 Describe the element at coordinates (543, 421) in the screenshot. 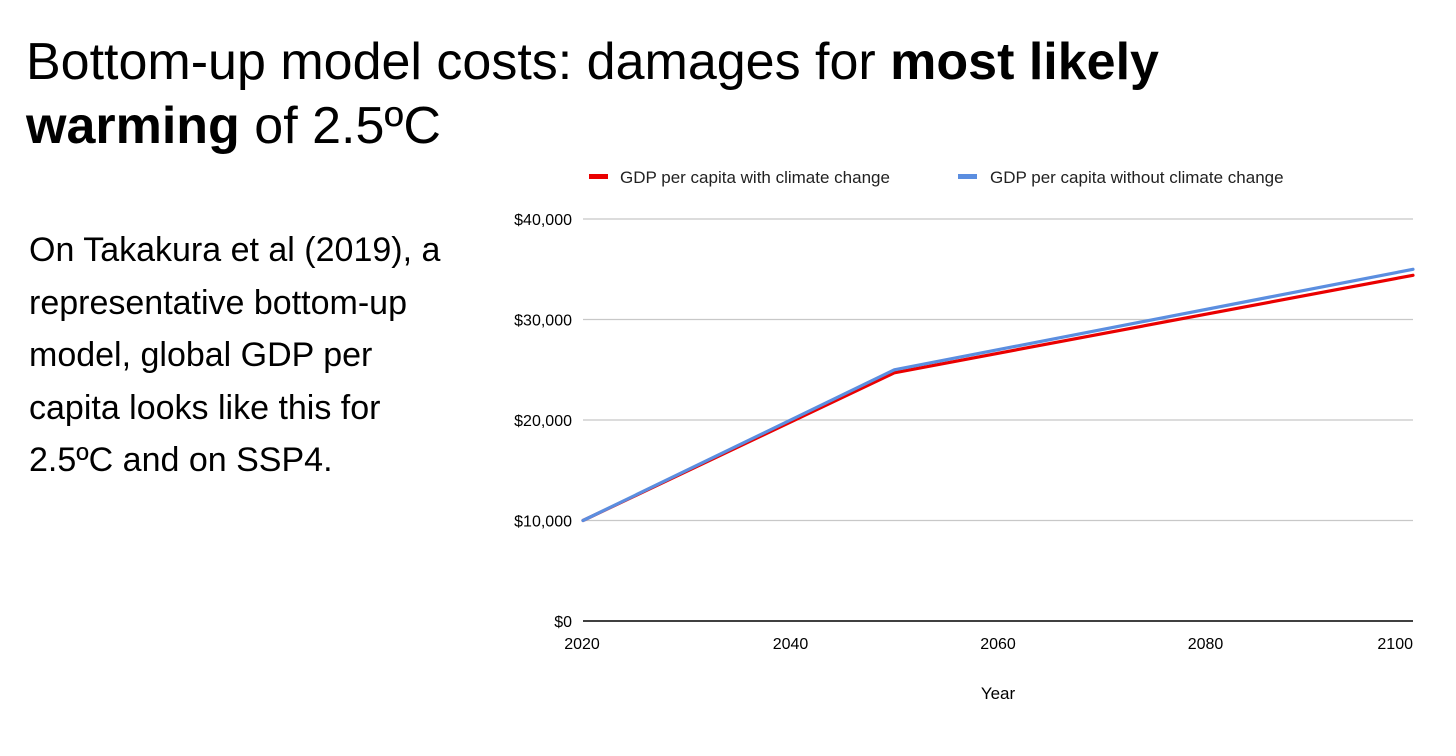

I see `y-tick-label: $20,000` at that location.